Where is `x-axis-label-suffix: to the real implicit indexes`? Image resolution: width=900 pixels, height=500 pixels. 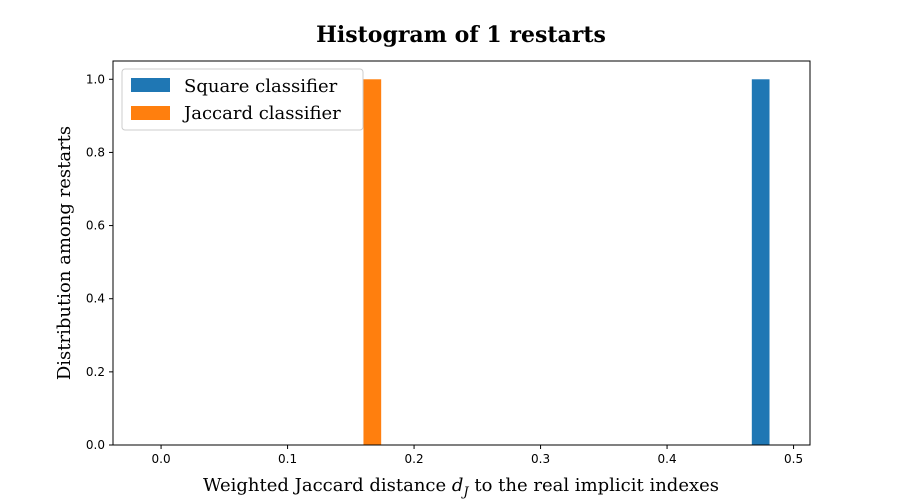 x-axis-label-suffix: to the real implicit indexes is located at coordinates (594, 485).